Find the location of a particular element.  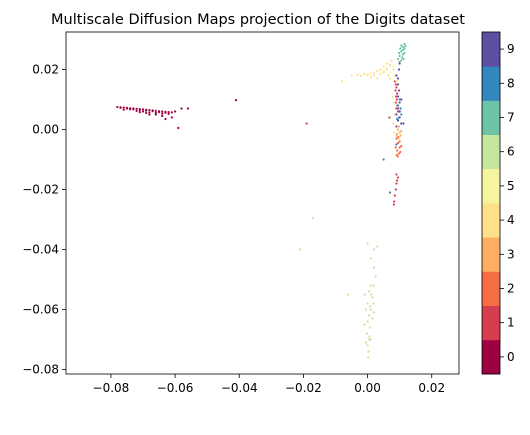

colorbar-frame is located at coordinates (491, 203).